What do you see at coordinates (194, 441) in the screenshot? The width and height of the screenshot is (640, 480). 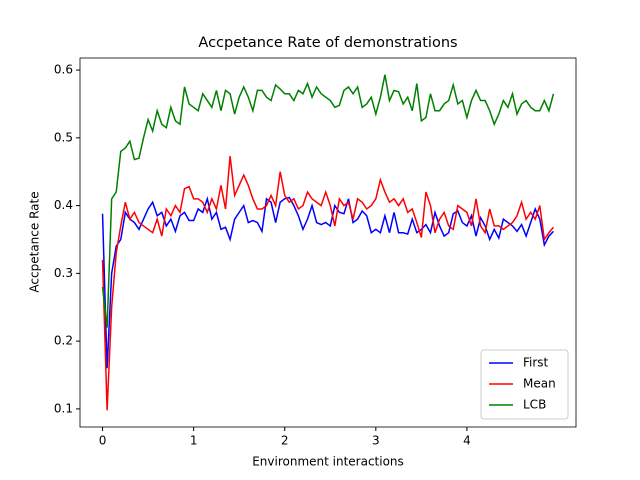 I see `x-tick-label: 1` at bounding box center [194, 441].